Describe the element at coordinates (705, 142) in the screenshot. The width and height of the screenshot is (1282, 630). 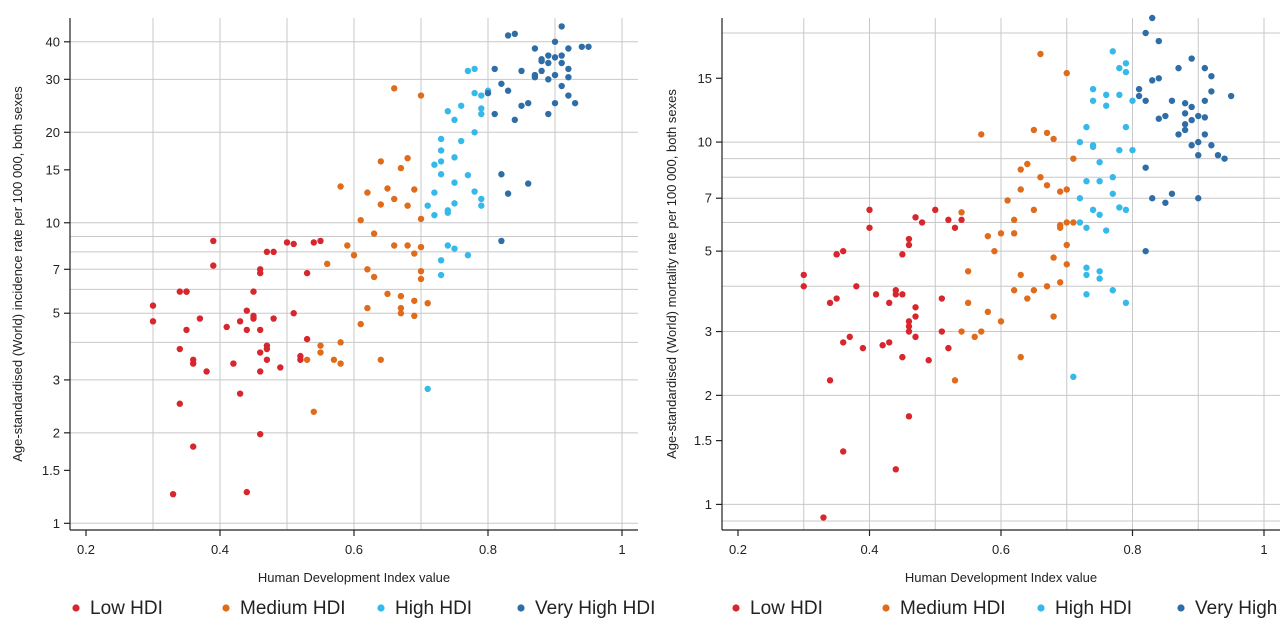
I see `y-tick-label: 10` at that location.